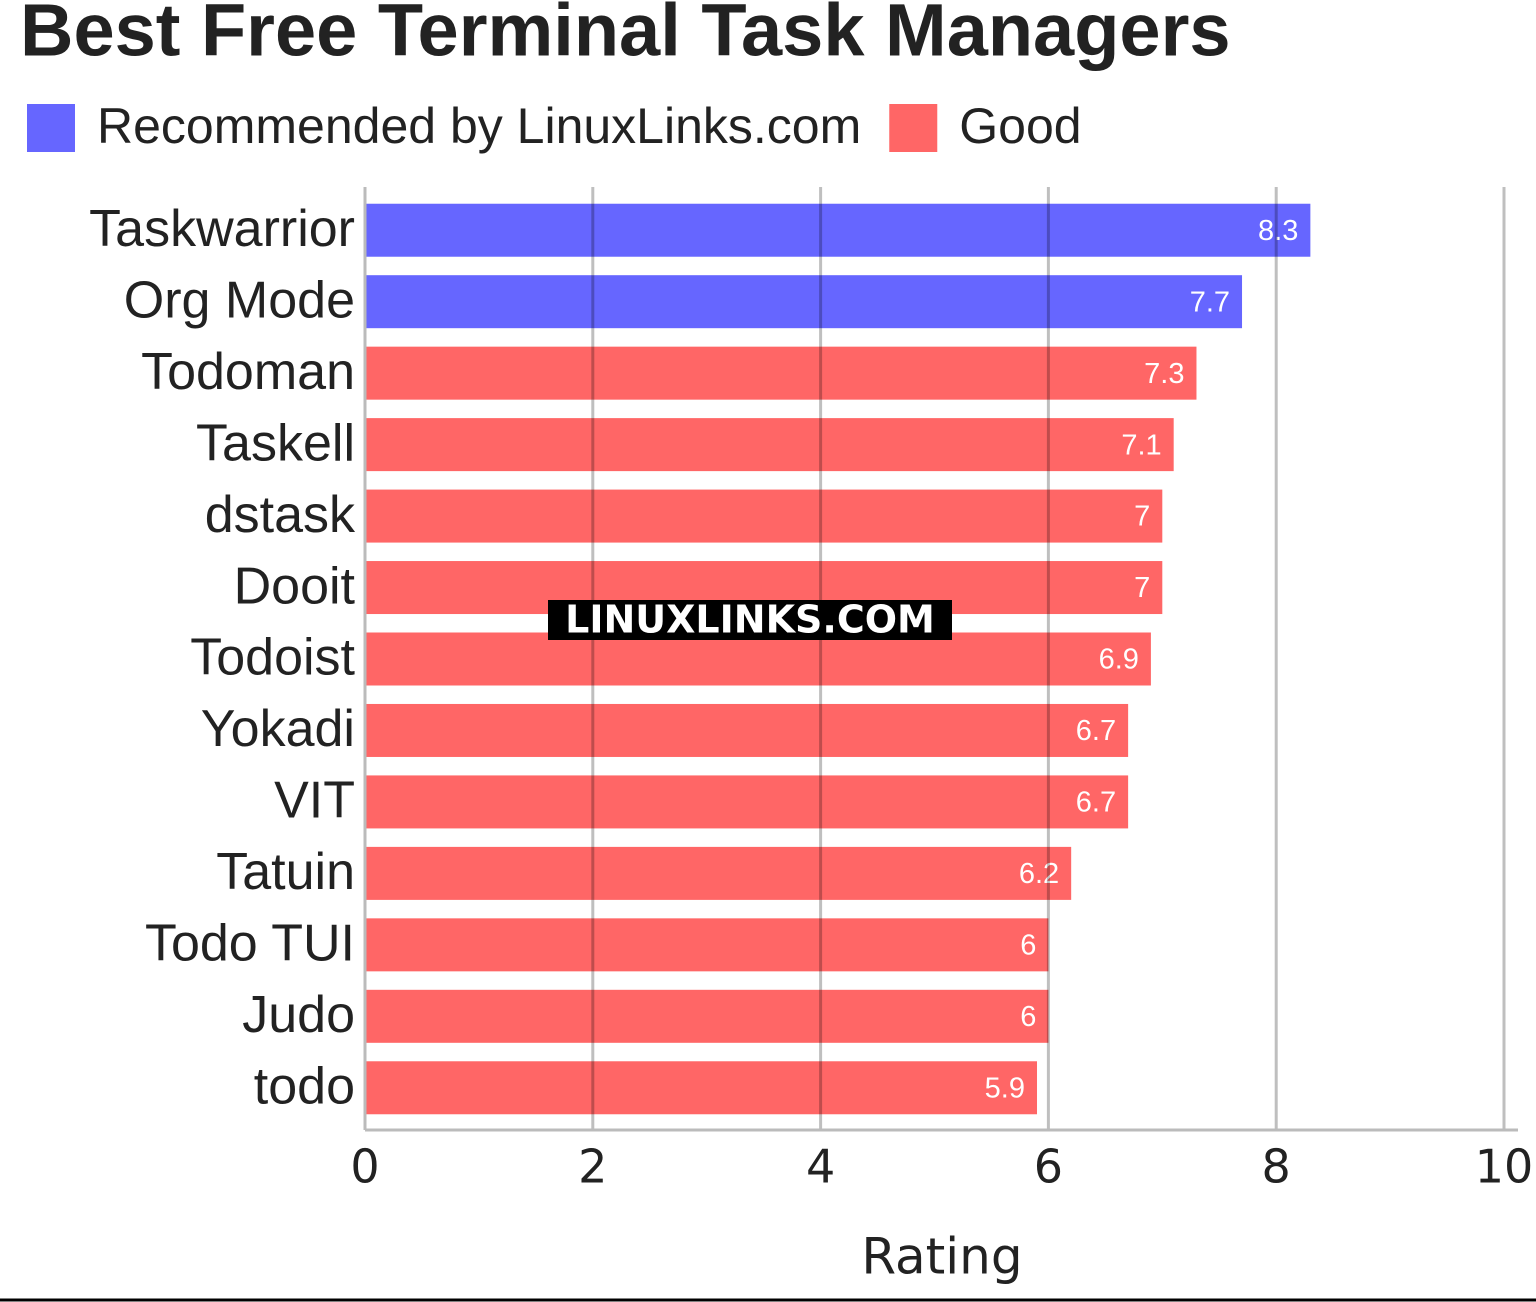 The width and height of the screenshot is (1536, 1302). Describe the element at coordinates (1020, 126) in the screenshot. I see `legend-label: Good` at that location.